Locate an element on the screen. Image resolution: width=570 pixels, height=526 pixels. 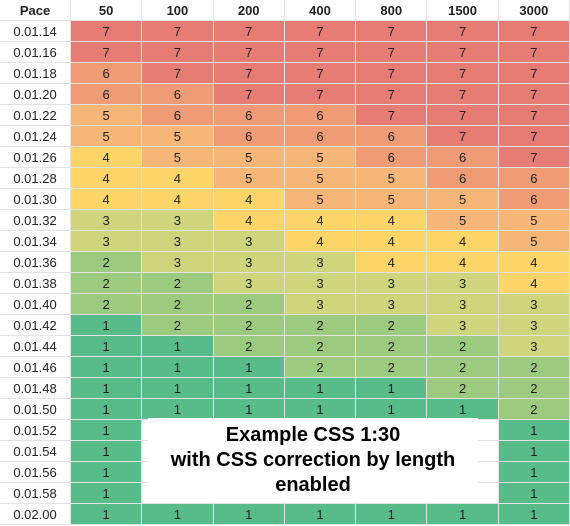
overlay-line: enabled is located at coordinates (313, 484).